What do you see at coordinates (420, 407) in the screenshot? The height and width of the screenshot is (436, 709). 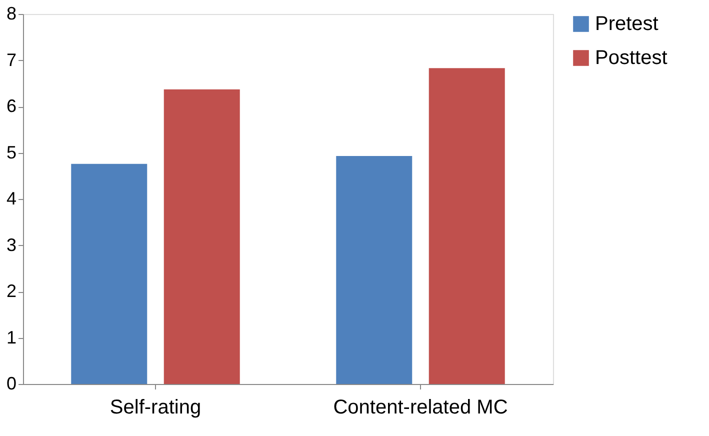 I see `x-tick-label: Content-related MC` at bounding box center [420, 407].